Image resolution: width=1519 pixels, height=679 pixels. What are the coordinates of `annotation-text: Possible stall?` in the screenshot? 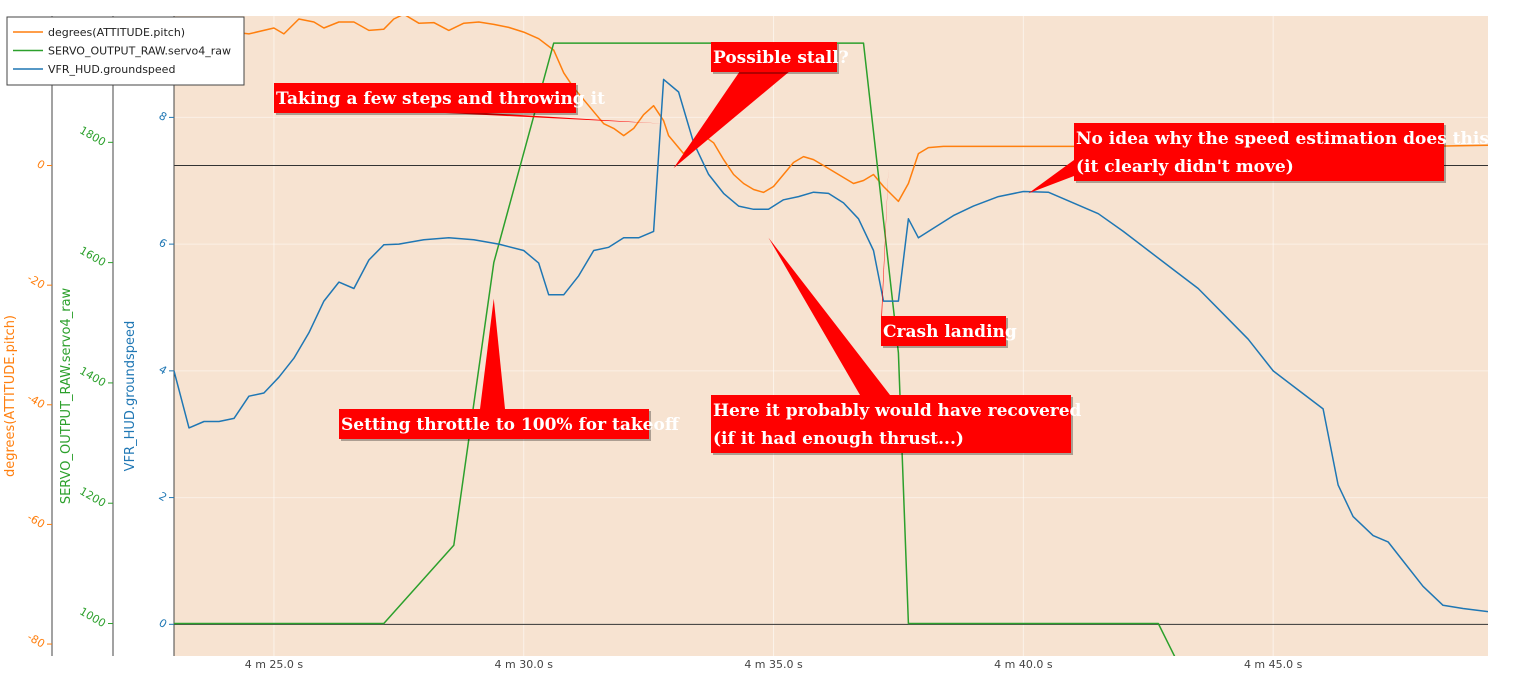 It's located at (781, 58).